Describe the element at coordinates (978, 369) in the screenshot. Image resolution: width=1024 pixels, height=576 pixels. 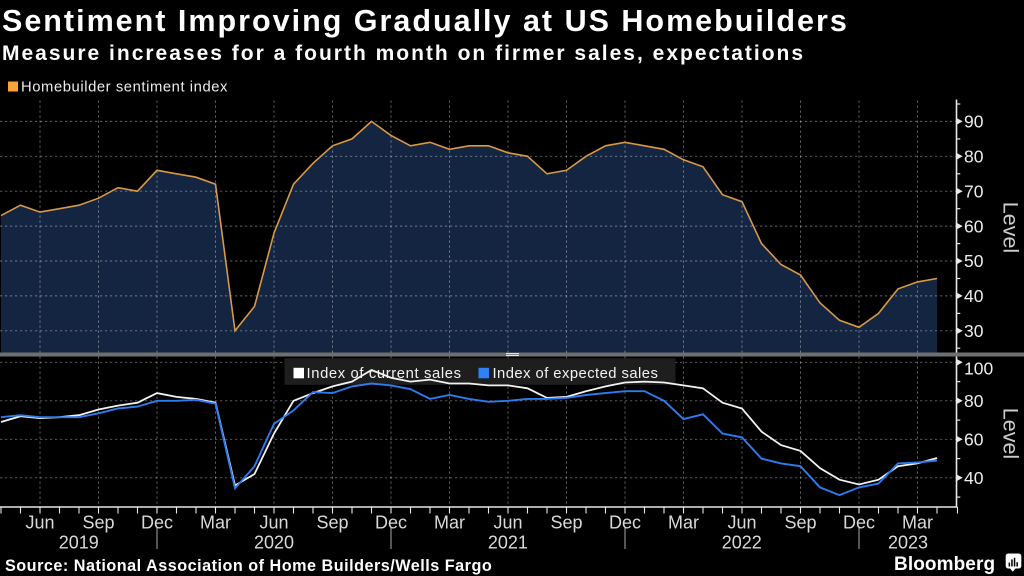
I see `svg-text: 100` at that location.